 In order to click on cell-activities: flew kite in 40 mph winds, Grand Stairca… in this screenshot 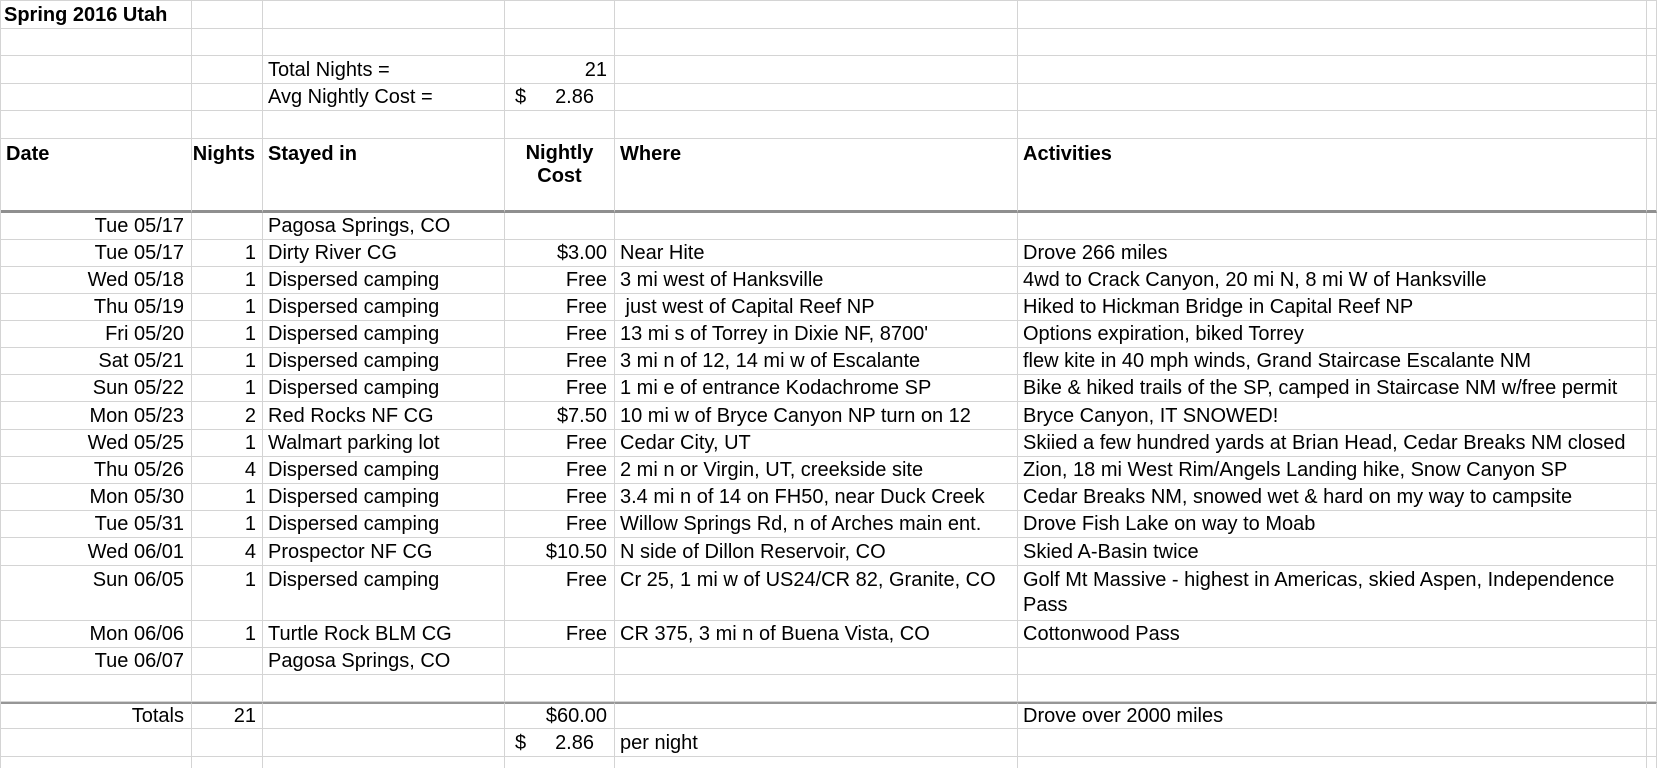, I will do `click(1332, 361)`.